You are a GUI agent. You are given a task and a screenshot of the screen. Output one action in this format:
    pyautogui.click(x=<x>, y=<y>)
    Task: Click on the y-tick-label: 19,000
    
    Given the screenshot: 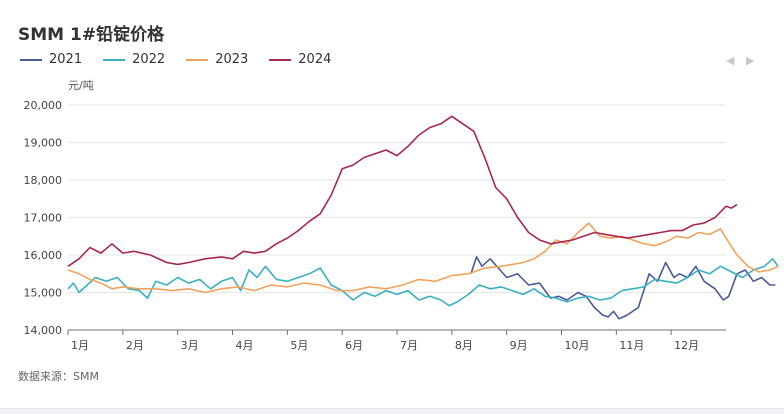 What is the action you would take?
    pyautogui.click(x=43, y=143)
    